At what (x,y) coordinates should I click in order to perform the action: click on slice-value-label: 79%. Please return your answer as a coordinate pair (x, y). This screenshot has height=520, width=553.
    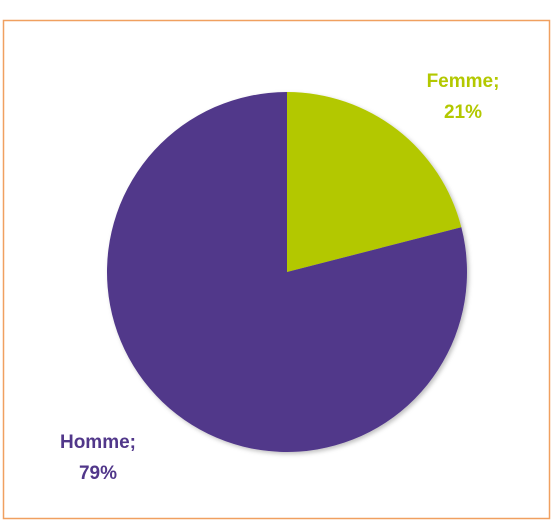
    Looking at the image, I should click on (98, 473).